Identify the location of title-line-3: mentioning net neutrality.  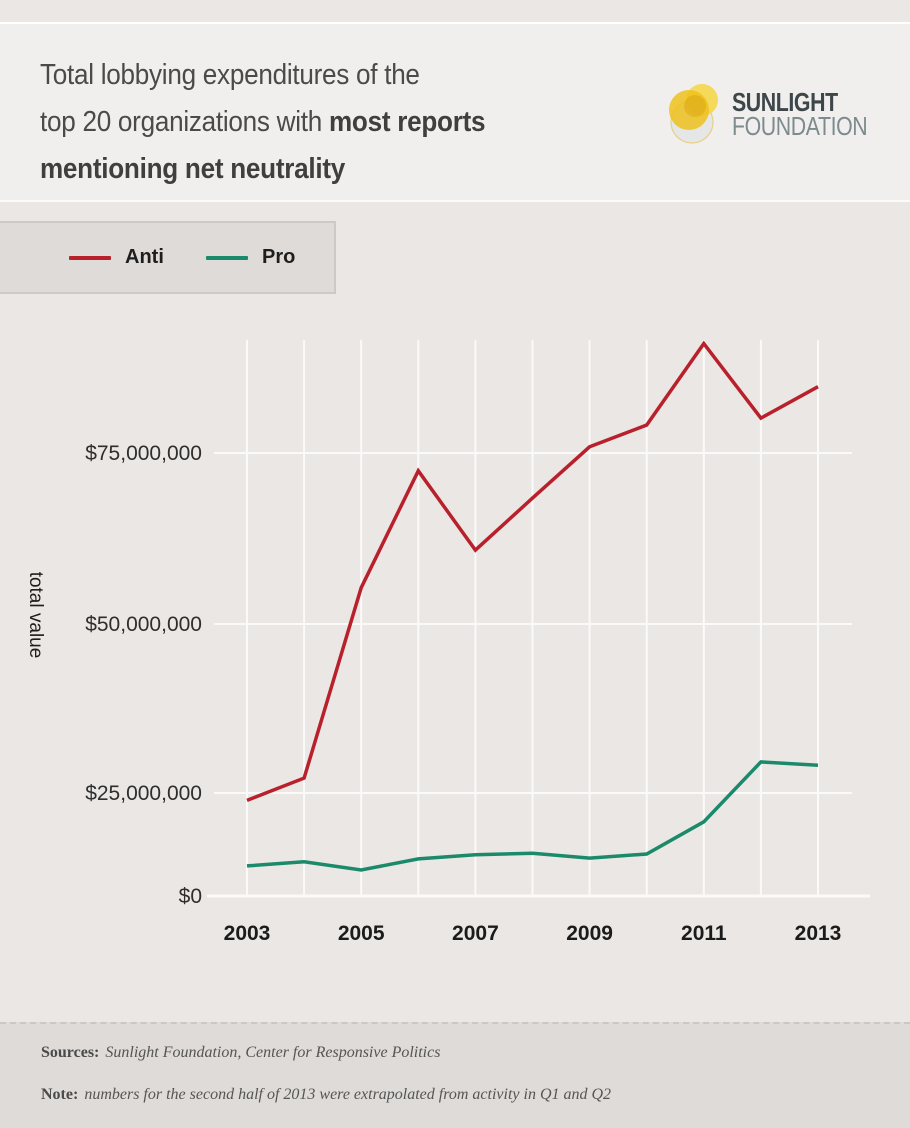
(193, 169).